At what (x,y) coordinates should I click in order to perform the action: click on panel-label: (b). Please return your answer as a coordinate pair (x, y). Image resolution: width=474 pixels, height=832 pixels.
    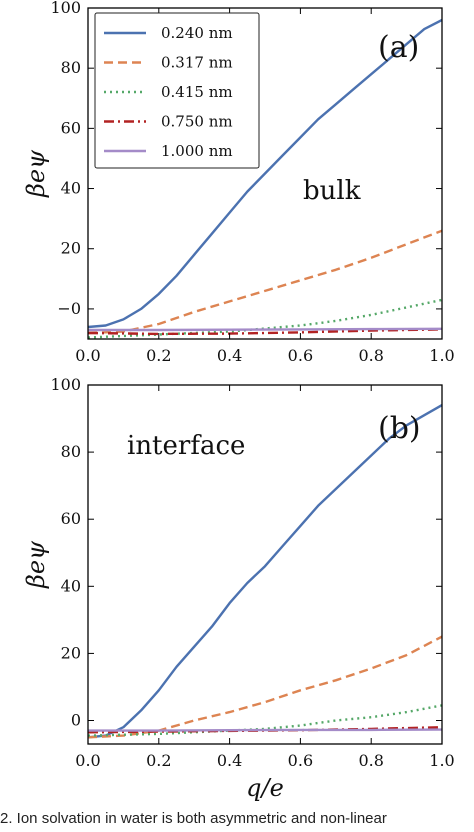
    Looking at the image, I should click on (399, 428).